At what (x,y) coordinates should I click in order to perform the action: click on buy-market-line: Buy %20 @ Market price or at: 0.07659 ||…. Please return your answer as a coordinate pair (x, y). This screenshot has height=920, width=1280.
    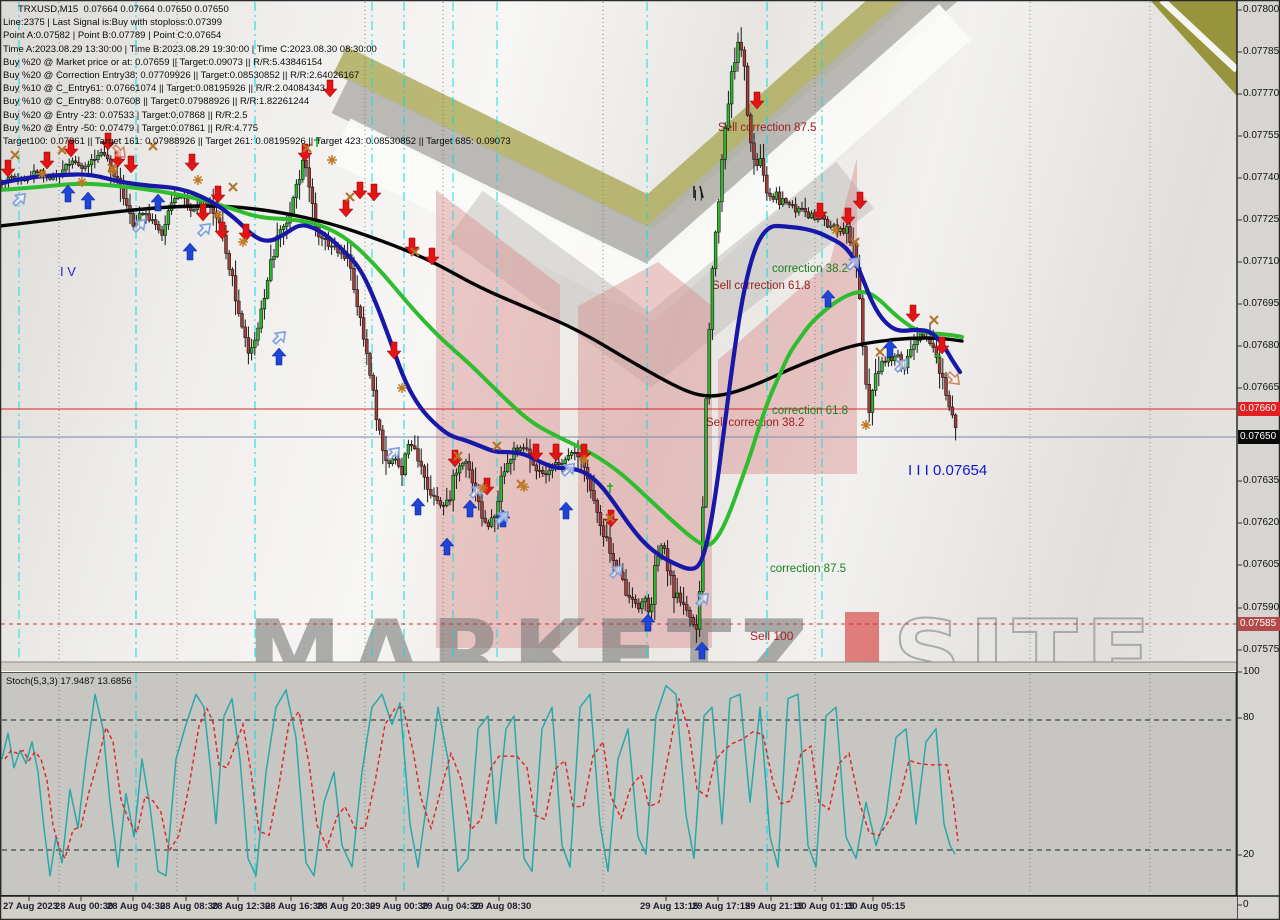
    Looking at the image, I should click on (163, 62).